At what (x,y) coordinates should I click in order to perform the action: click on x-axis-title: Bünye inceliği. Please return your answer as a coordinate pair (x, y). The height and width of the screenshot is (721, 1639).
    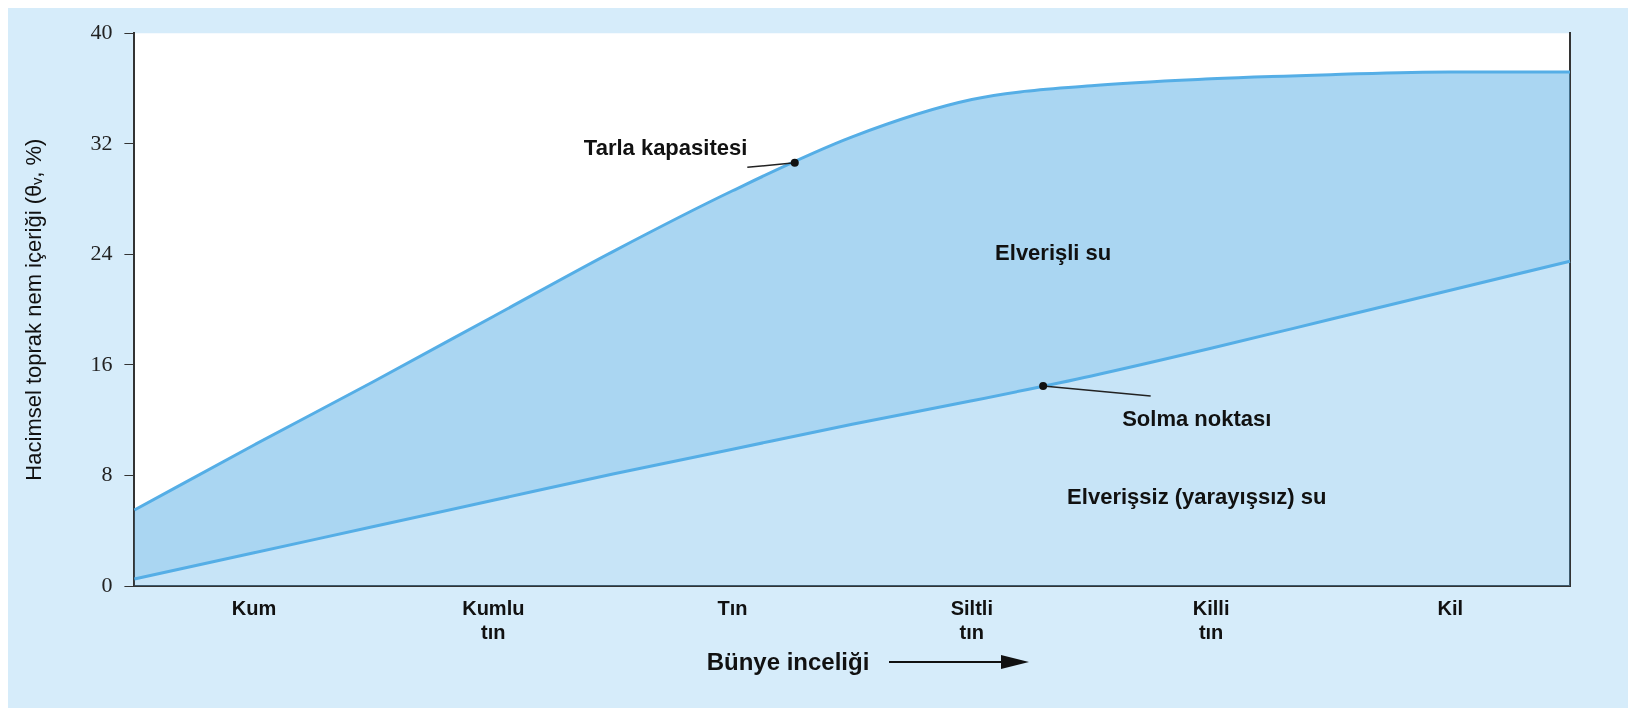
    Looking at the image, I should click on (788, 662).